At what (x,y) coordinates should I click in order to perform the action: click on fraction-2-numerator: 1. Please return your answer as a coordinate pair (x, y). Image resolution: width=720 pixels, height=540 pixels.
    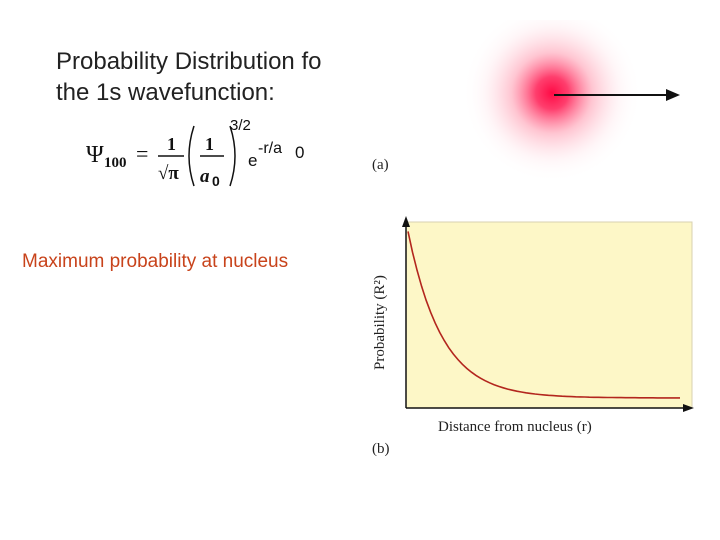
    Looking at the image, I should click on (209, 144).